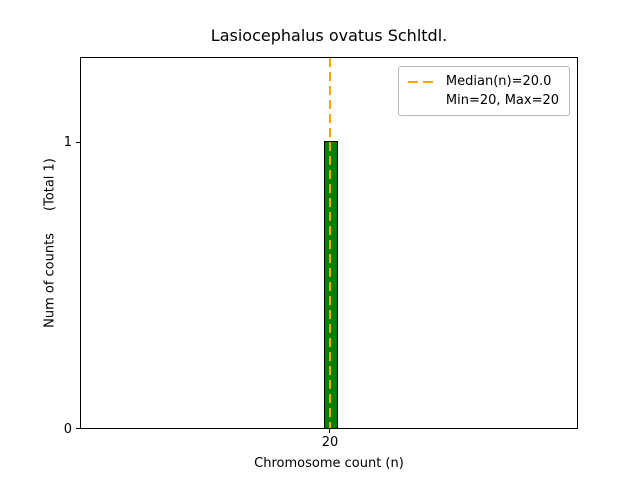 This screenshot has width=640, height=480. Describe the element at coordinates (67, 429) in the screenshot. I see `y-tick-label-0: 0` at that location.